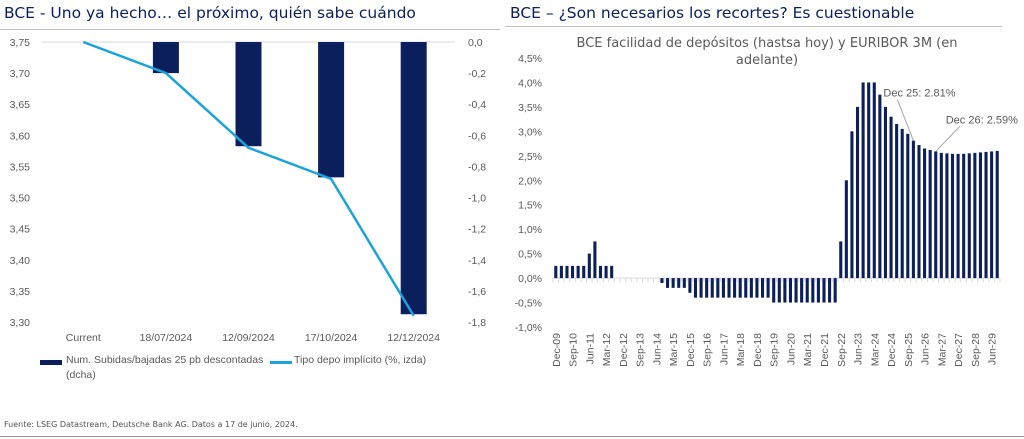  What do you see at coordinates (475, 43) in the screenshot?
I see `right-axis-tick-label: 0,0` at bounding box center [475, 43].